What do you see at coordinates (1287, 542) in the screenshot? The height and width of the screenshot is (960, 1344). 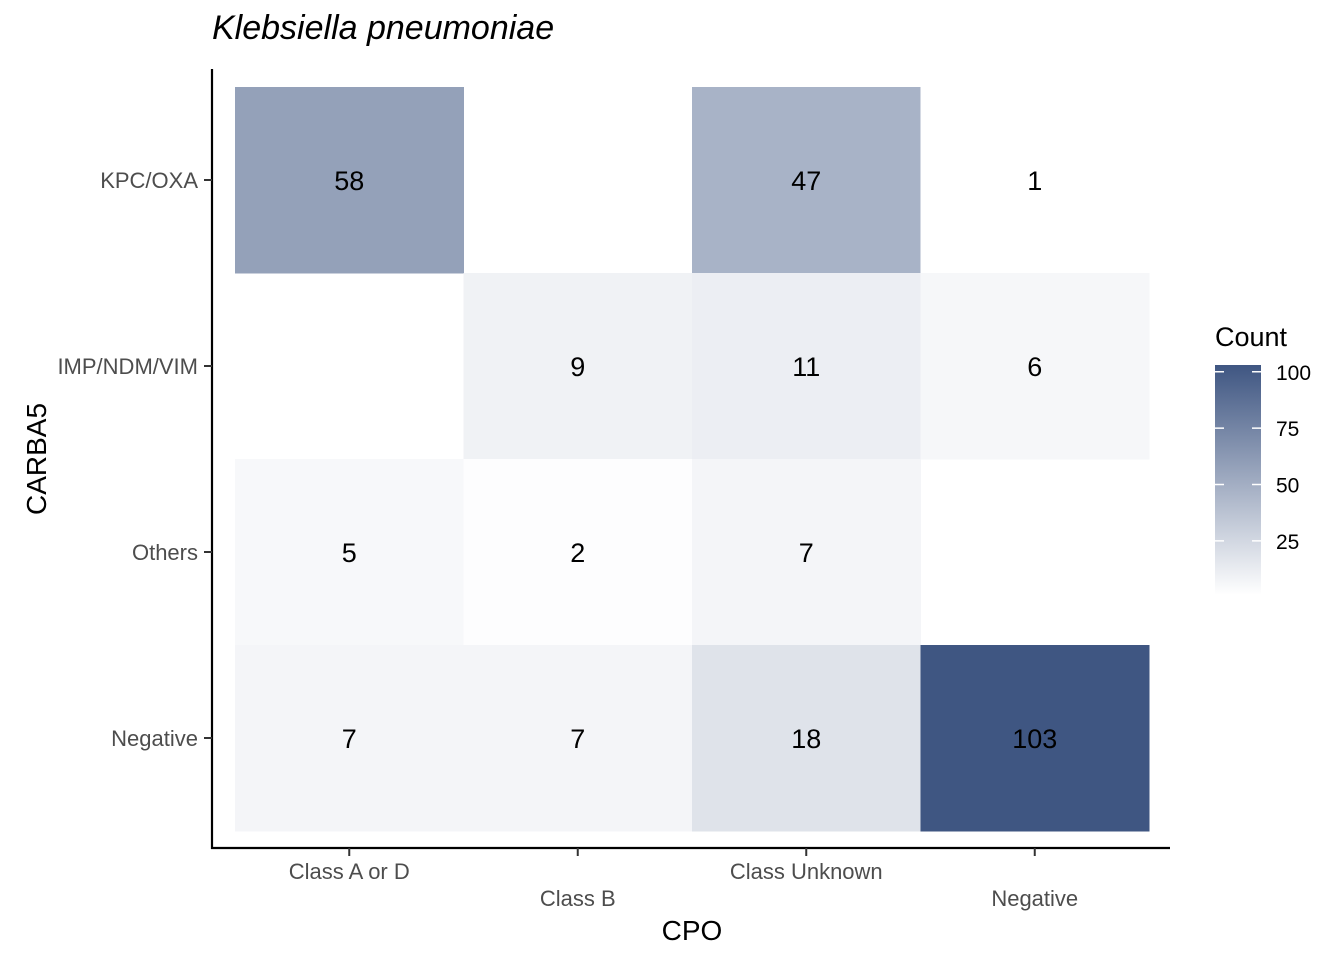 I see `legend-tick-label: 25` at bounding box center [1287, 542].